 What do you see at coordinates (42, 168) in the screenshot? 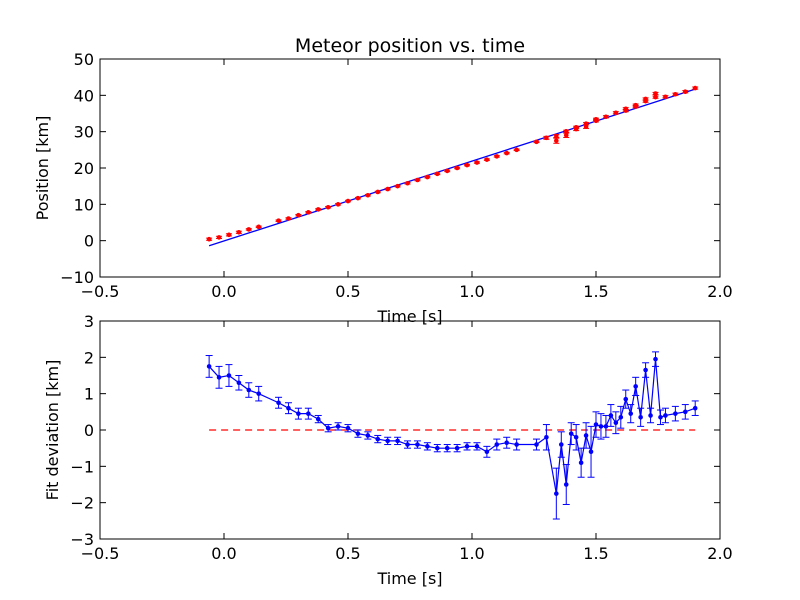
I see `y-axis-label: Position [km]` at bounding box center [42, 168].